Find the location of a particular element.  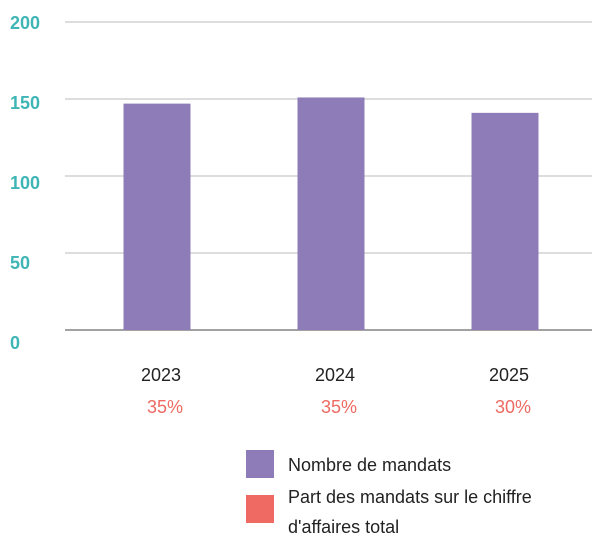

y-tick-label: 150 is located at coordinates (25, 103).